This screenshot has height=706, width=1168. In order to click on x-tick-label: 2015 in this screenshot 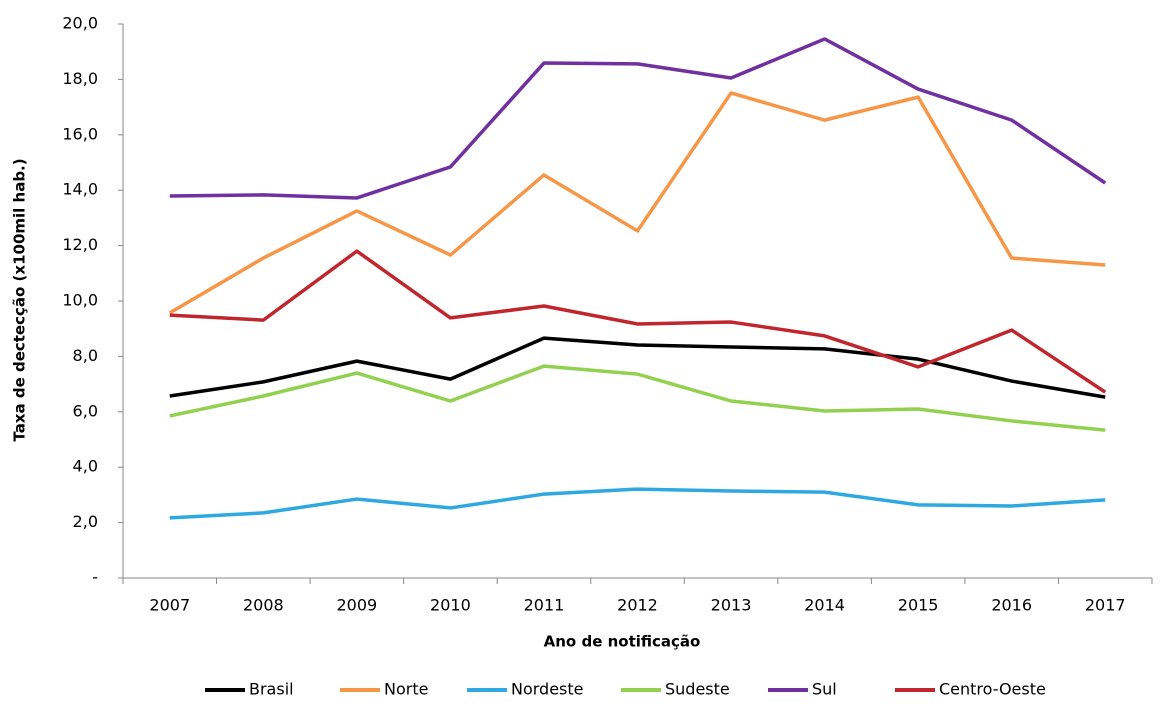, I will do `click(918, 605)`.